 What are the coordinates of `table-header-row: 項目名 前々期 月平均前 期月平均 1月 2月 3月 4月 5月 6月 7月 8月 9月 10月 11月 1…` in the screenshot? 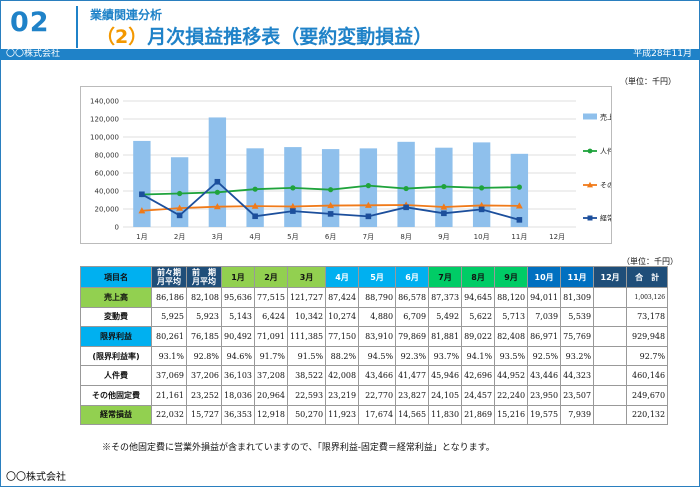 It's located at (374, 277).